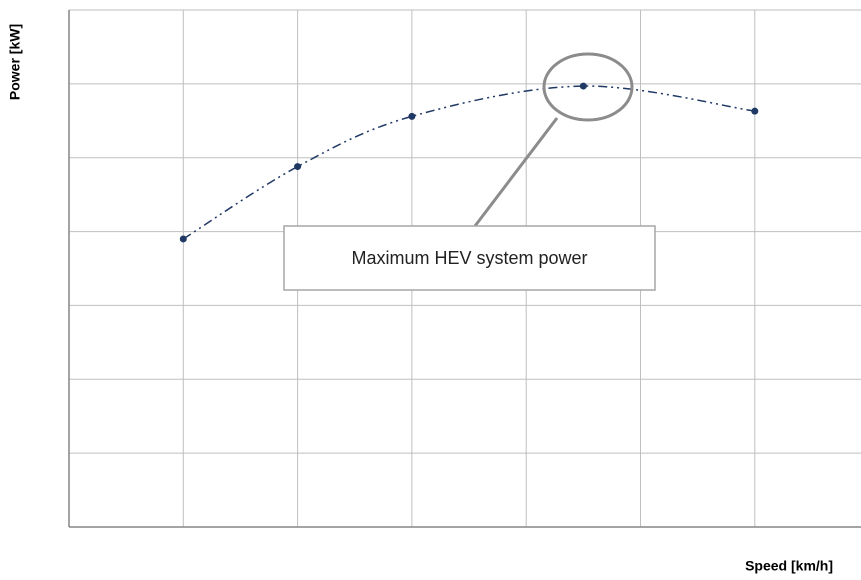  I want to click on annotation-text: Maximum HEV system power, so click(469, 258).